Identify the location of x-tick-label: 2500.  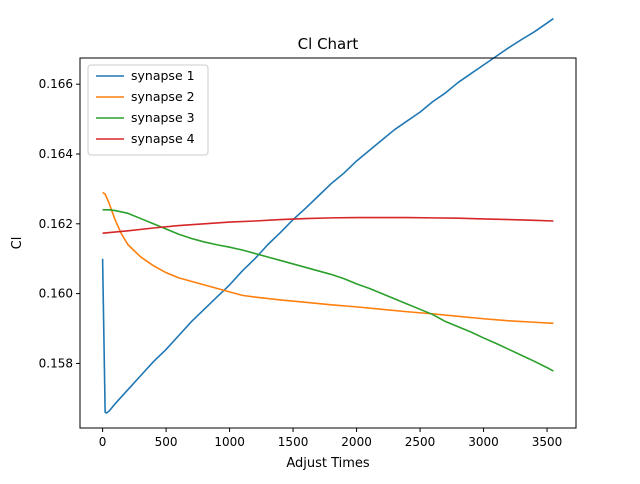
(420, 442).